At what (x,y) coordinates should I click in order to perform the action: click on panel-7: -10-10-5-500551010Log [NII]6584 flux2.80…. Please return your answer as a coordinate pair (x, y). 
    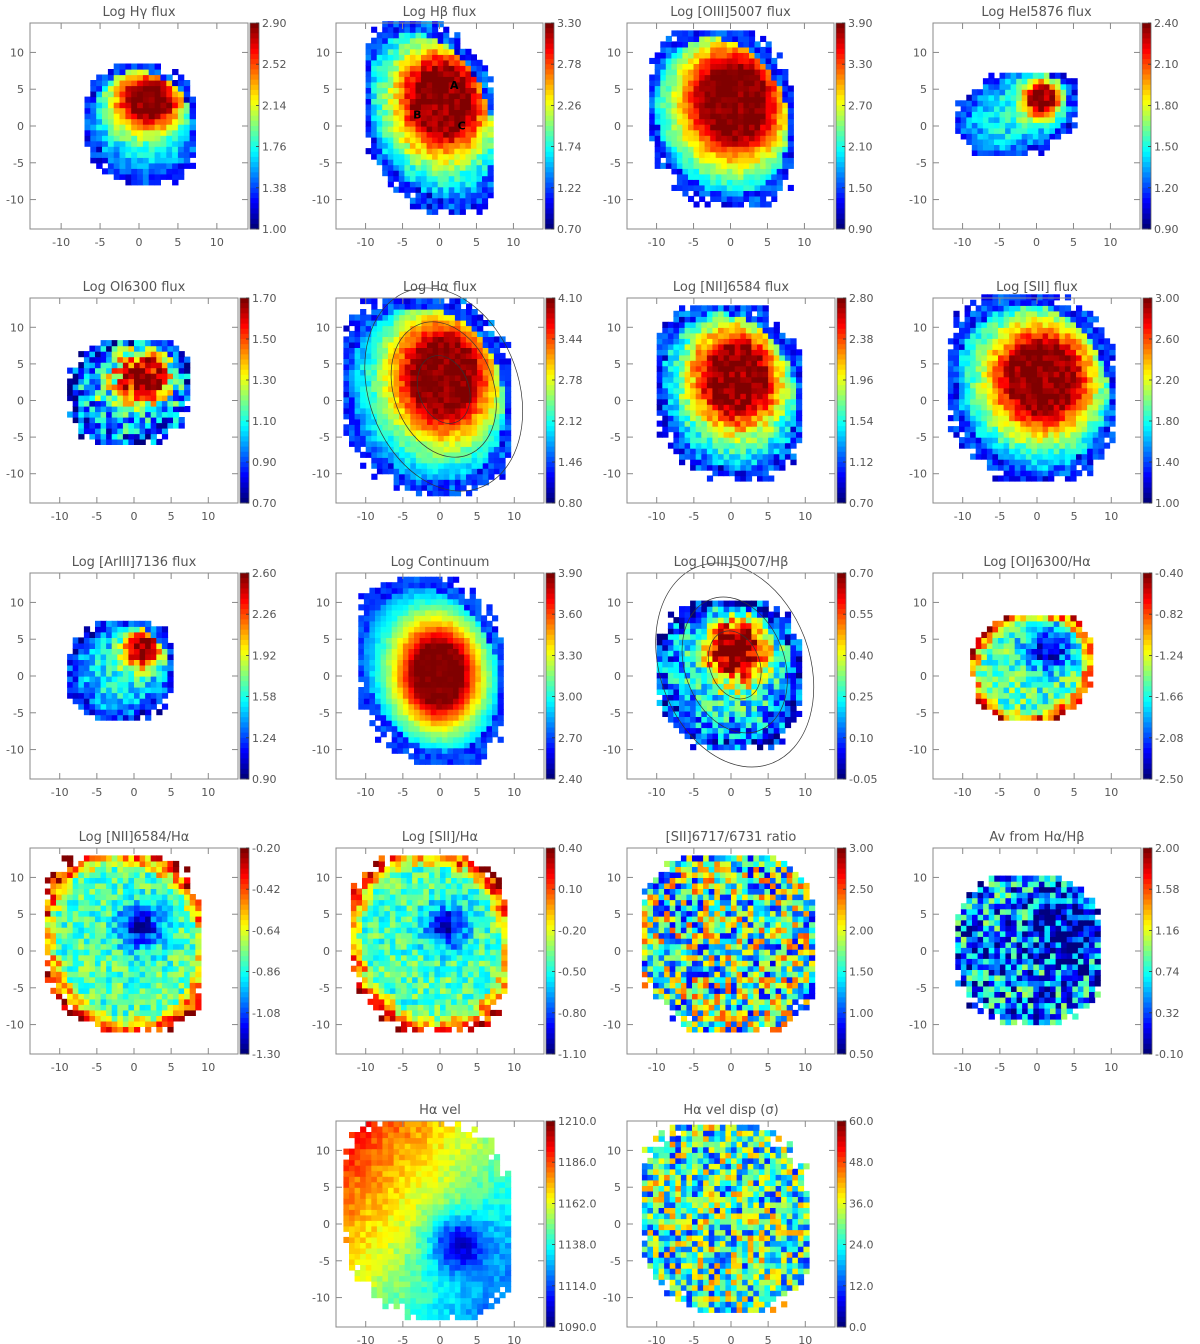
    Looking at the image, I should click on (738, 401).